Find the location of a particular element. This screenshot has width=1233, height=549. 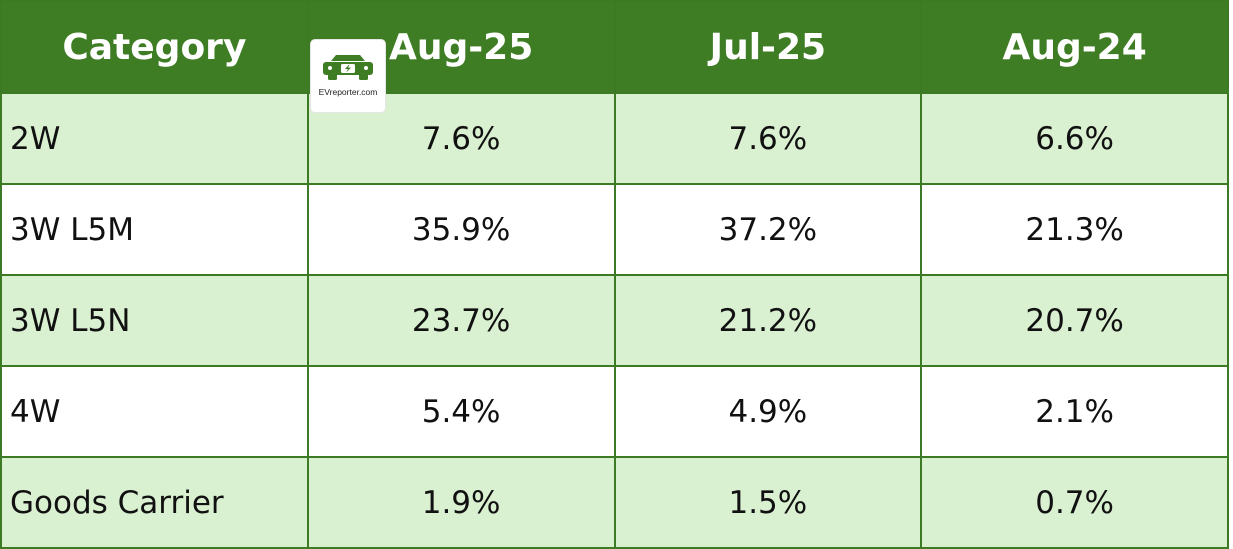

value-cell: 1.9% is located at coordinates (461, 502).